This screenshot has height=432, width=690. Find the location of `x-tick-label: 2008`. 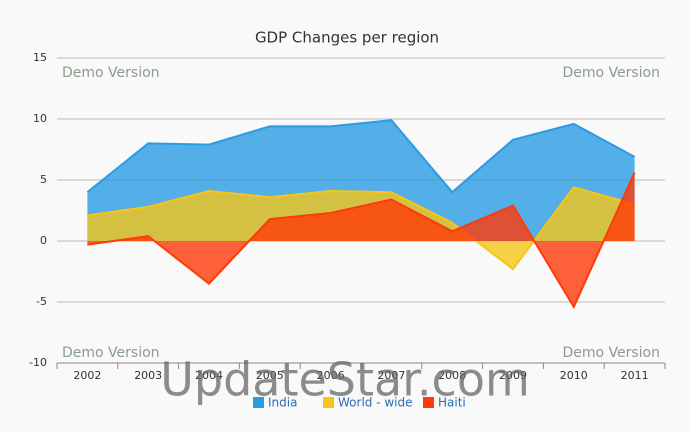

x-tick-label: 2008 is located at coordinates (452, 375).